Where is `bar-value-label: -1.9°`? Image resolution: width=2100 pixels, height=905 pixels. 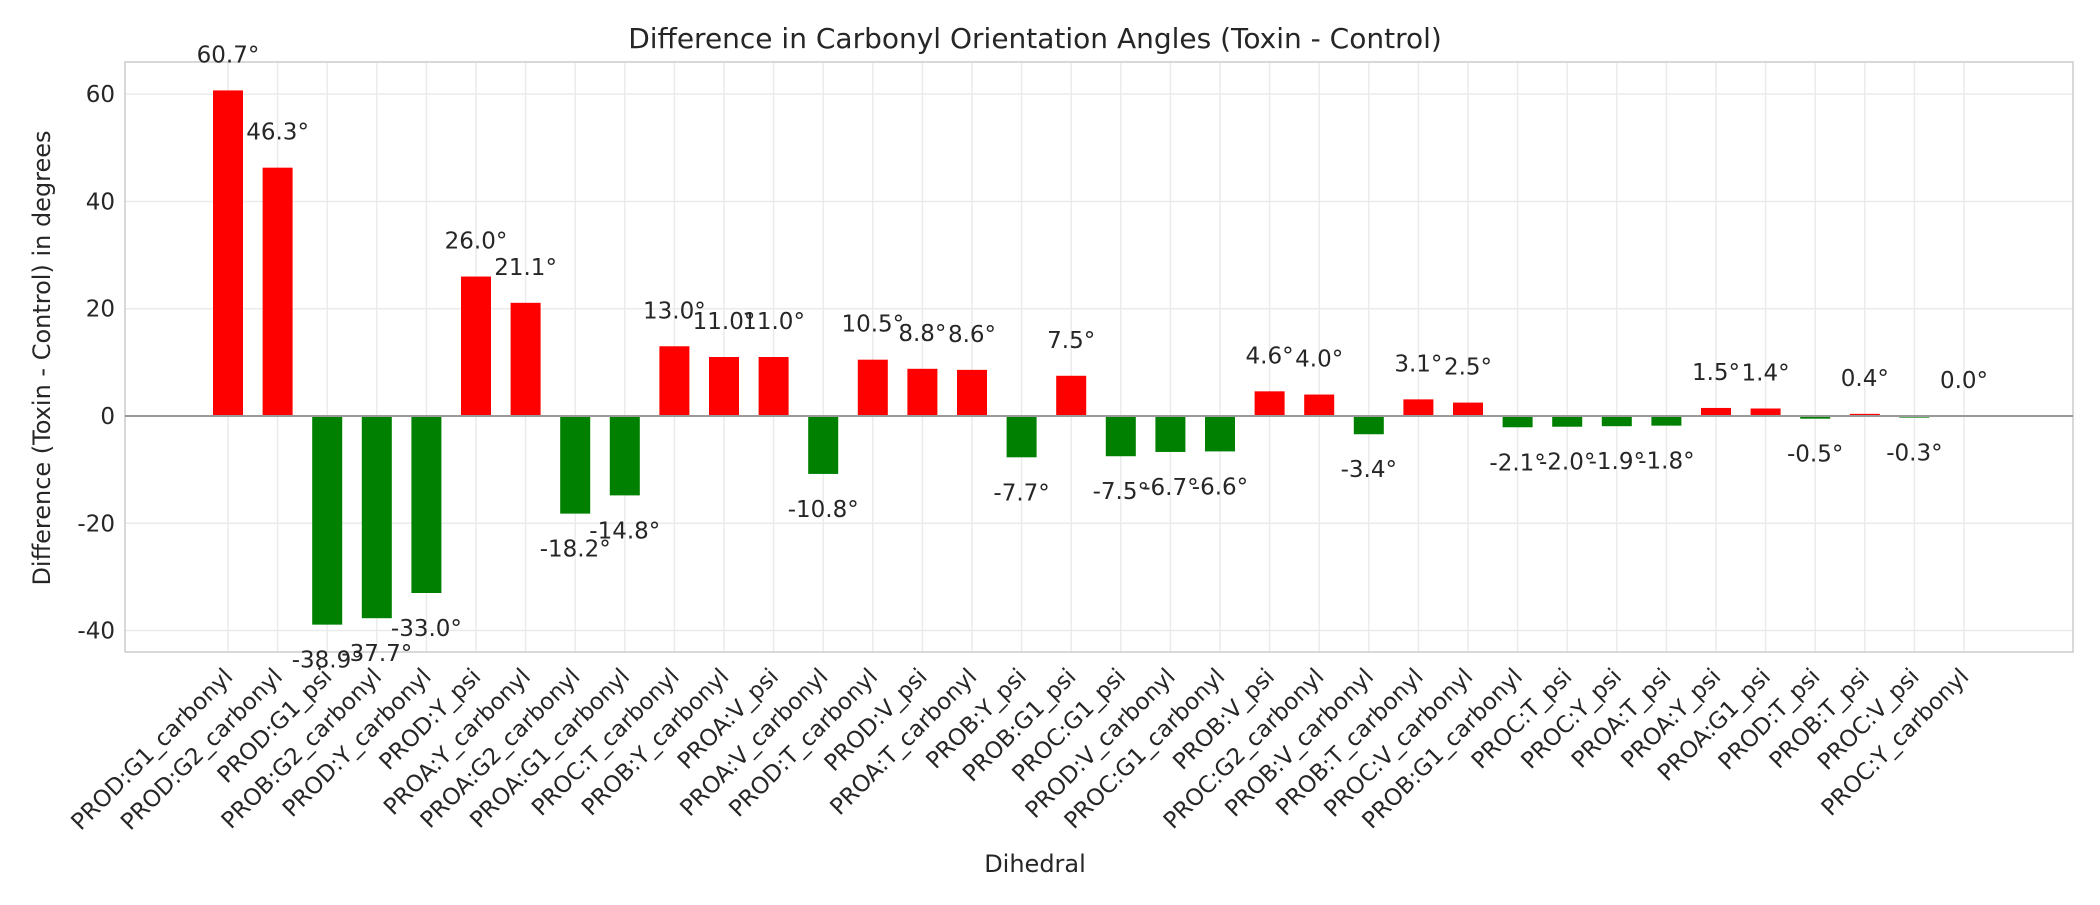 bar-value-label: -1.9° is located at coordinates (1617, 462).